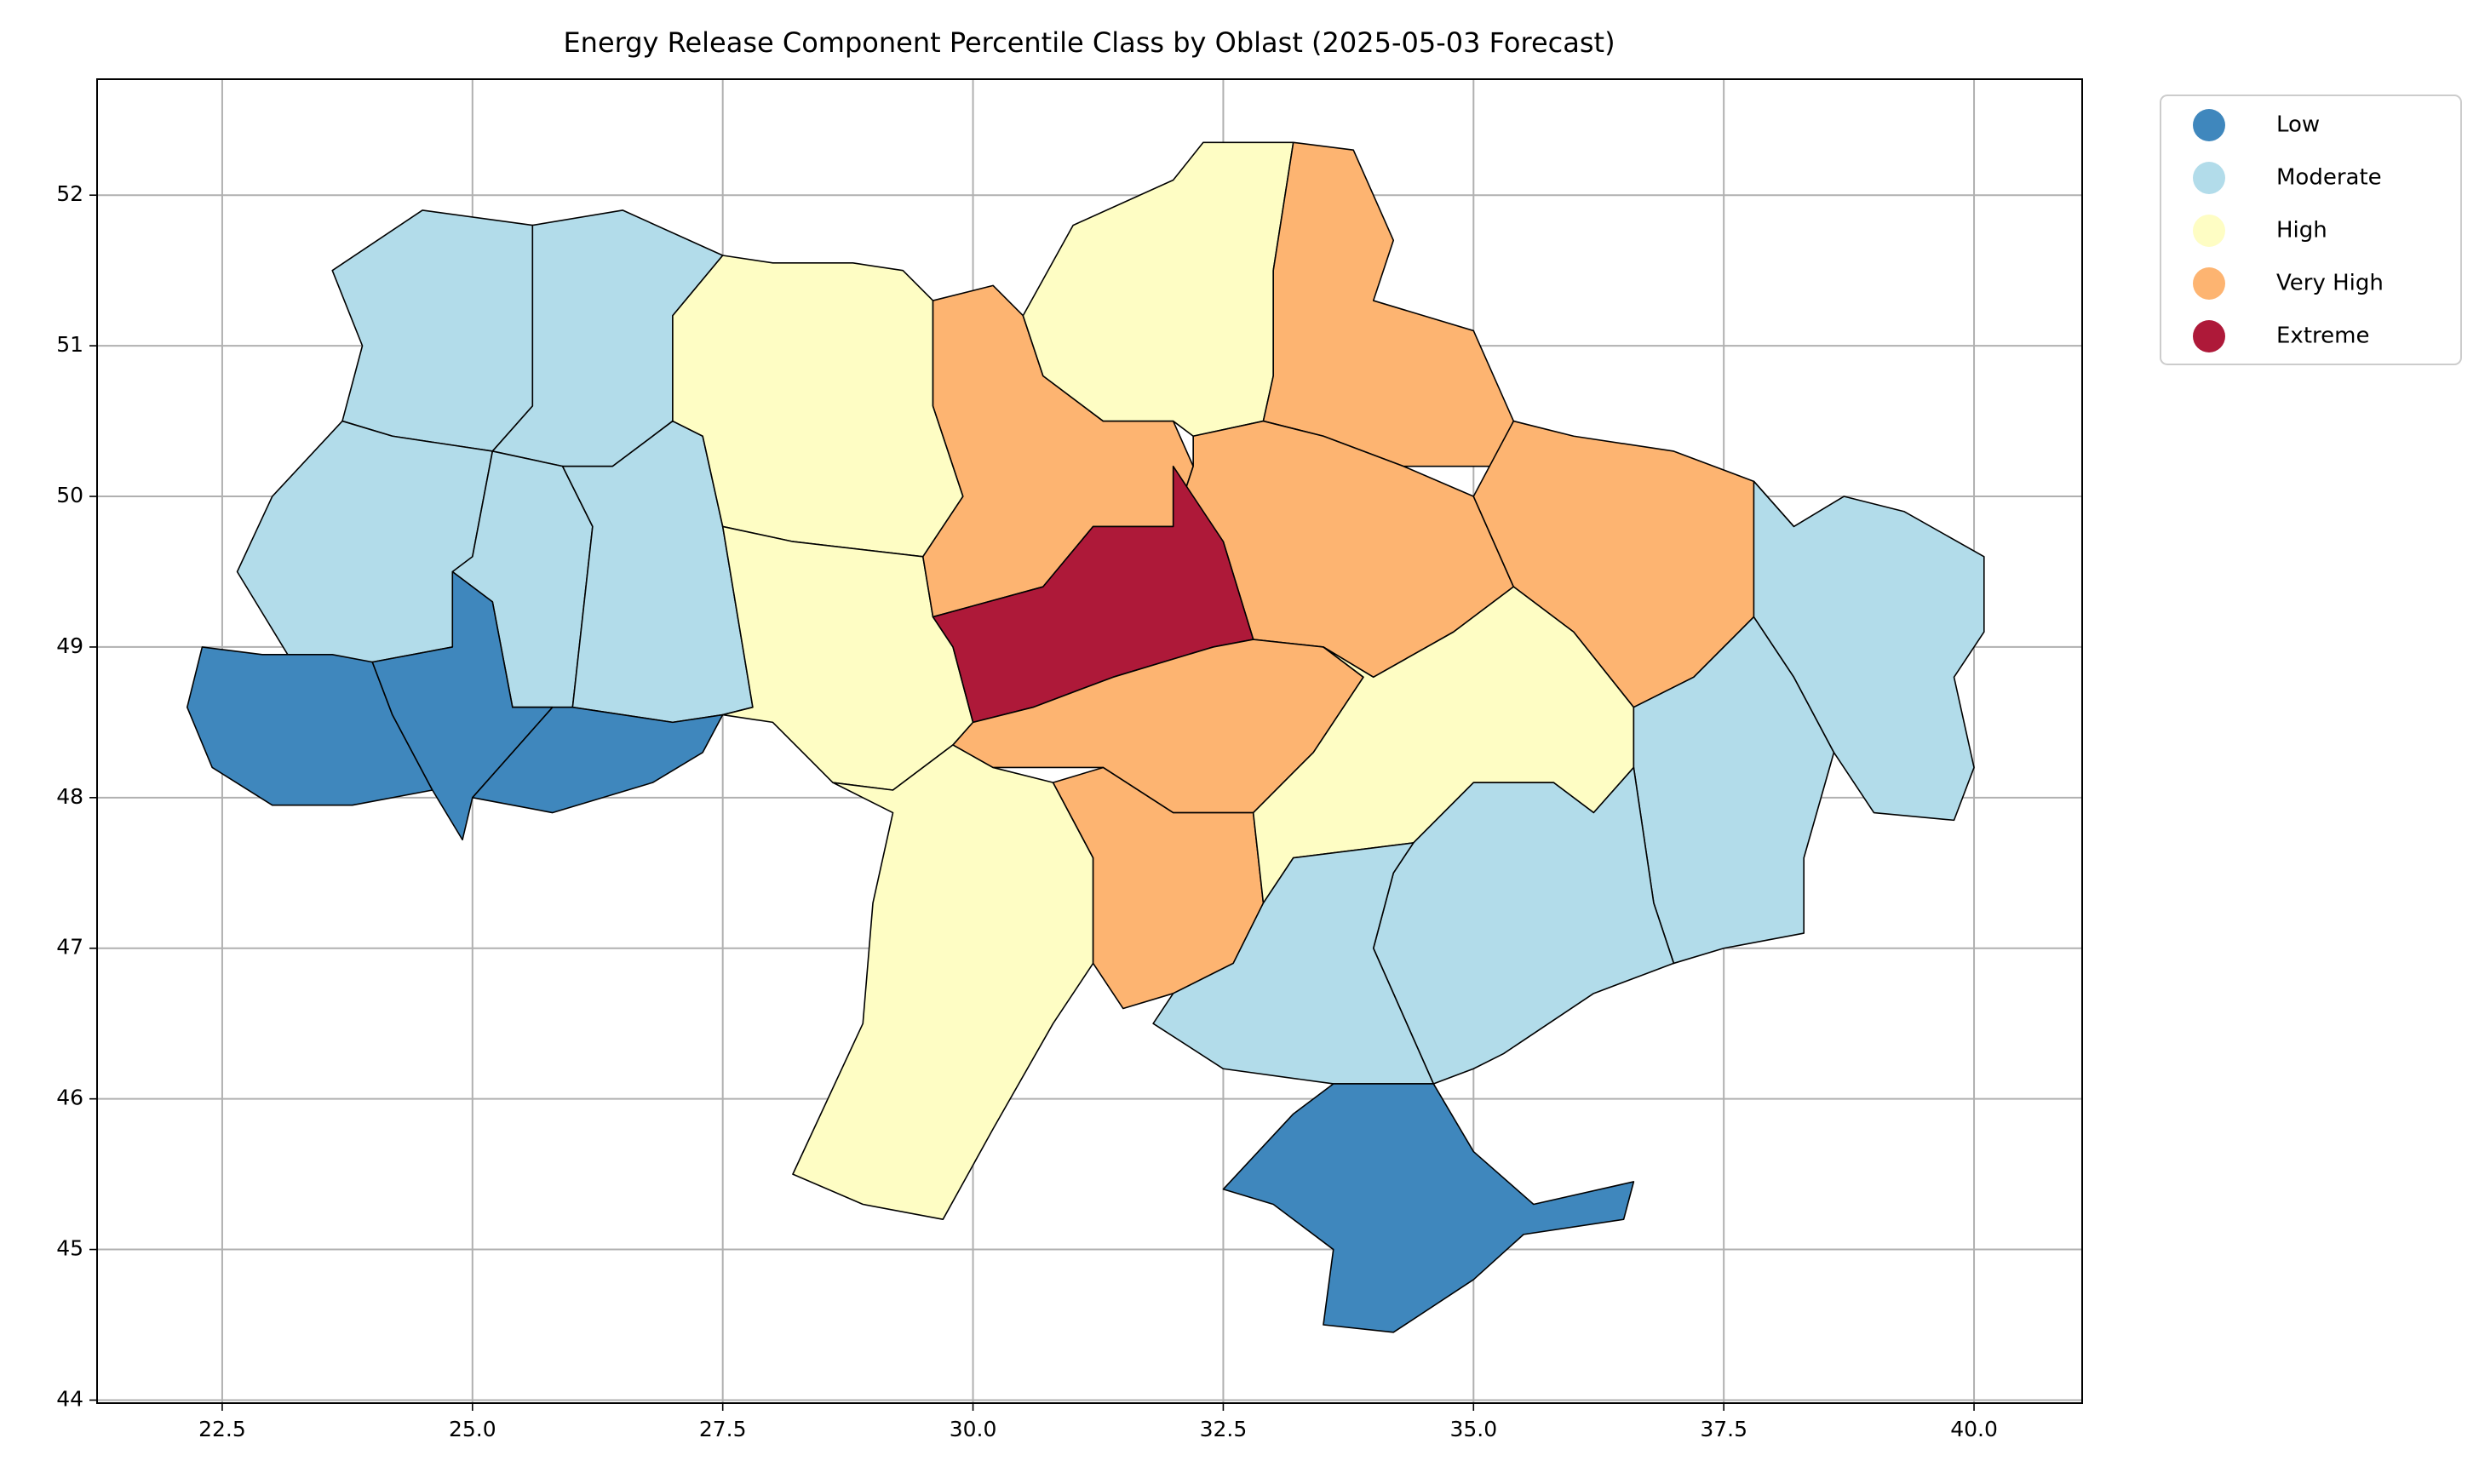 The image size is (2479, 1484). What do you see at coordinates (723, 1429) in the screenshot?
I see `x-tick-label: 27.5` at bounding box center [723, 1429].